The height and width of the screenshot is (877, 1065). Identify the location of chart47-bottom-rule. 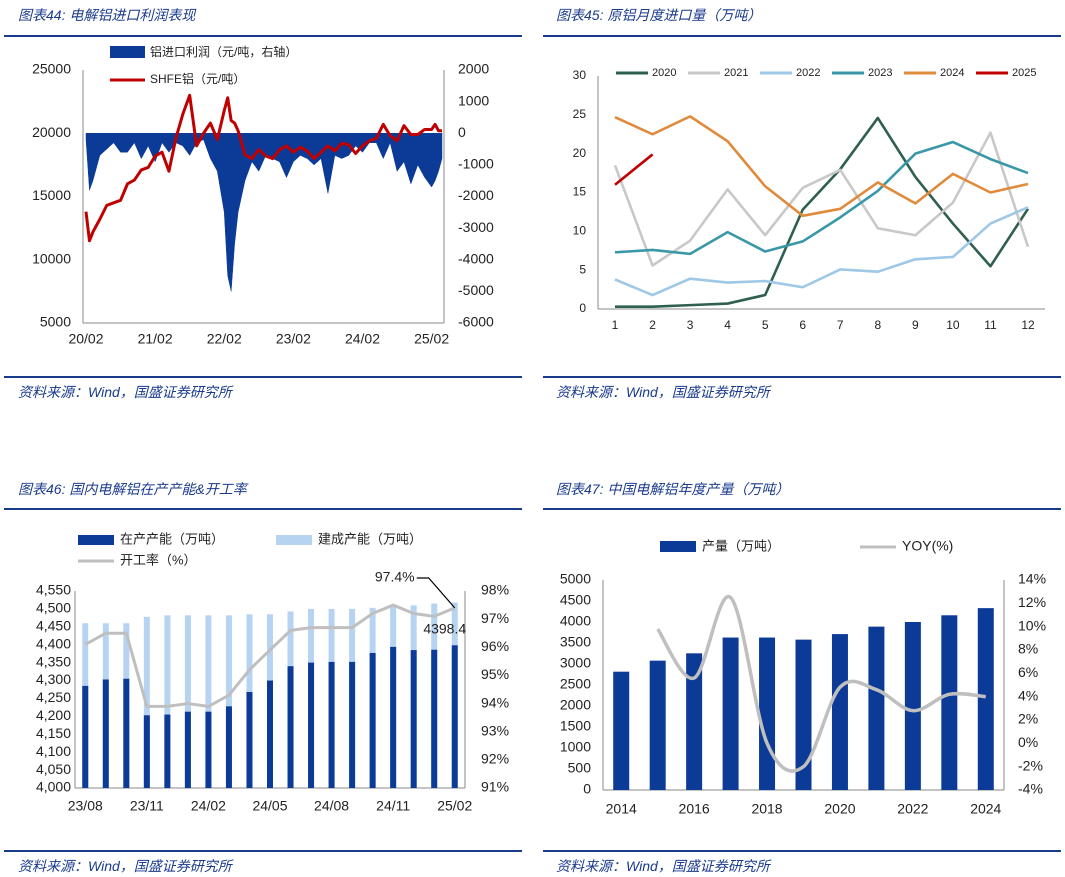
(802, 851).